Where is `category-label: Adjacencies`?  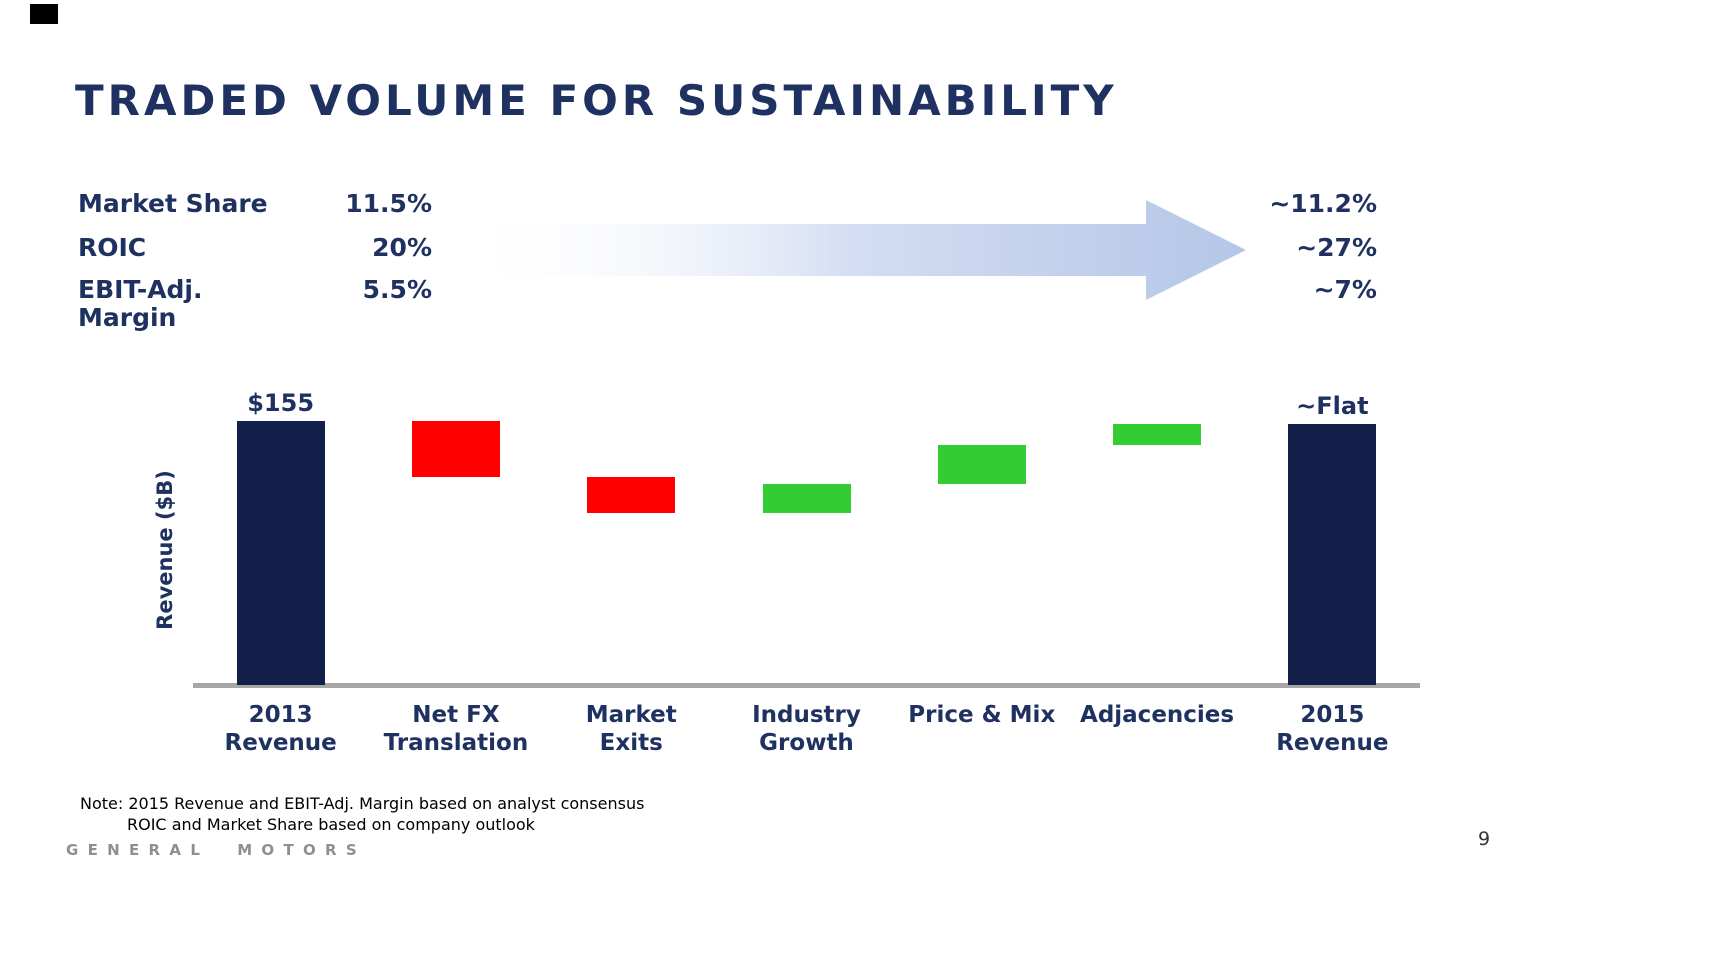 category-label: Adjacencies is located at coordinates (1157, 715).